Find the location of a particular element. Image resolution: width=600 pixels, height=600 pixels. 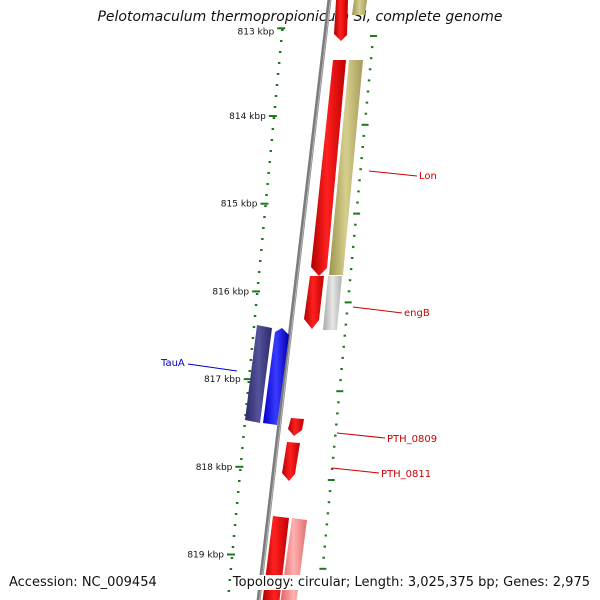

ruler-tick-label: 819 kbp is located at coordinates (205, 556).